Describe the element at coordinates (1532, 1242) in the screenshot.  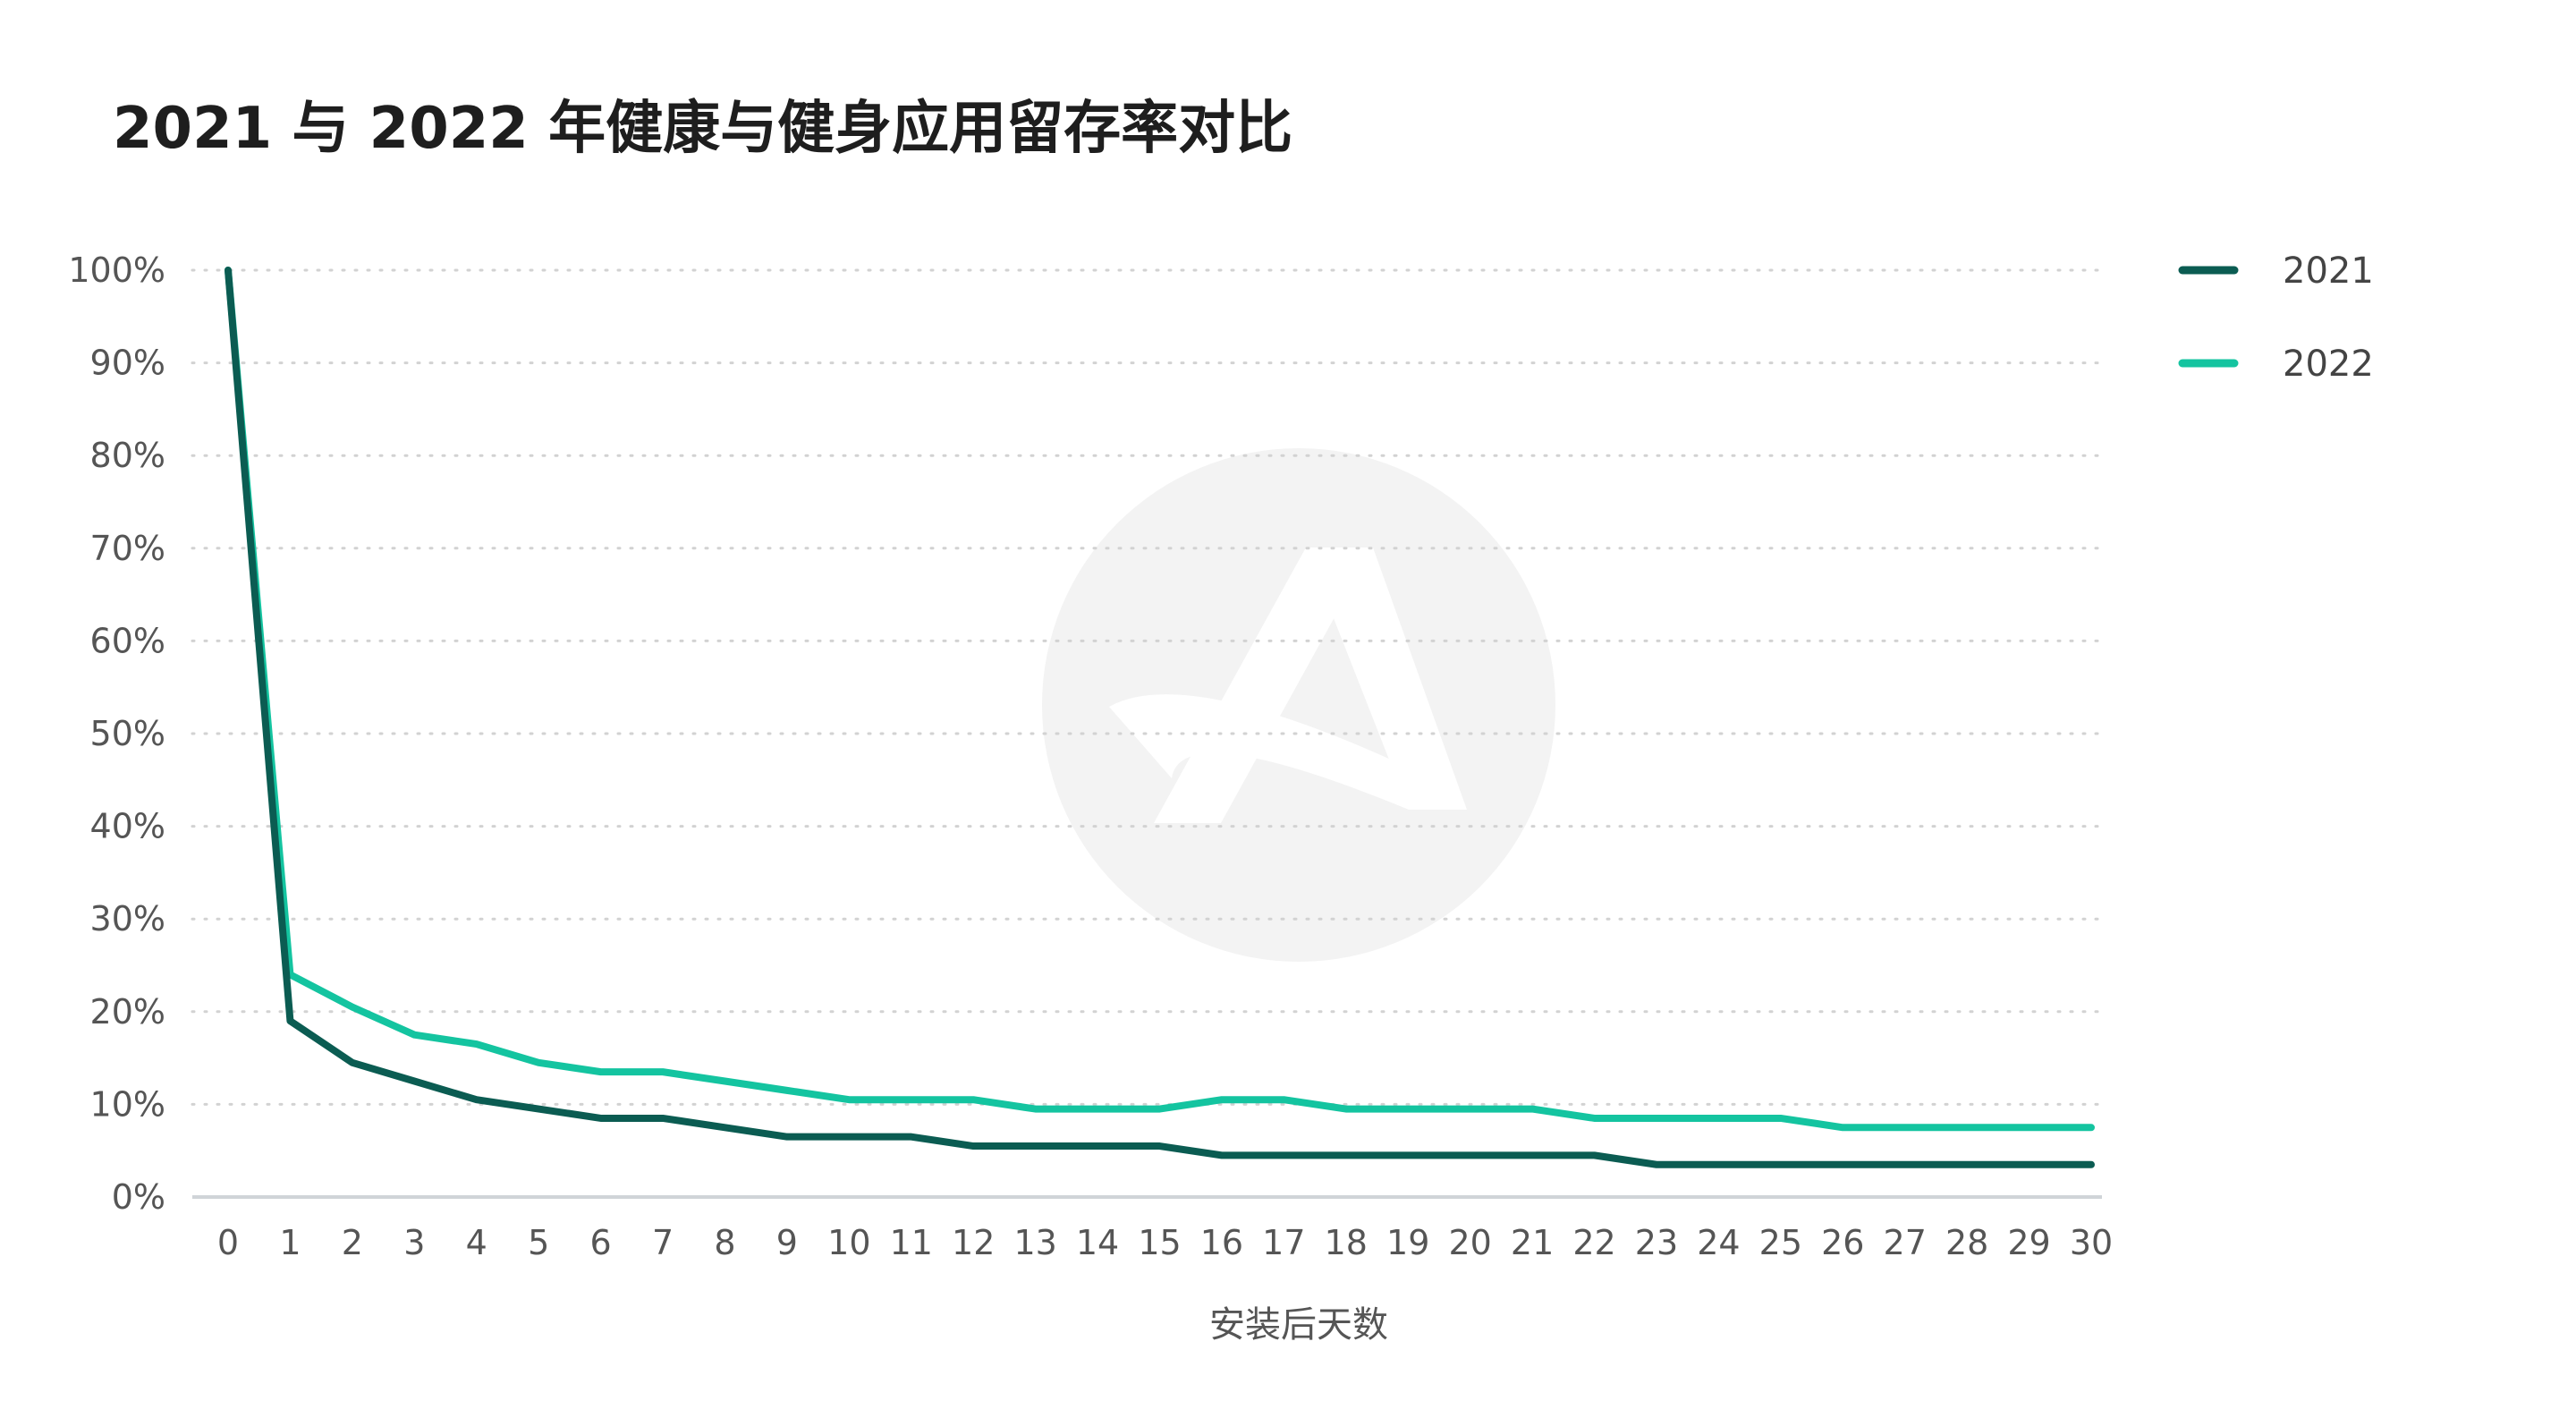
I see `x-tick-label: 21` at that location.